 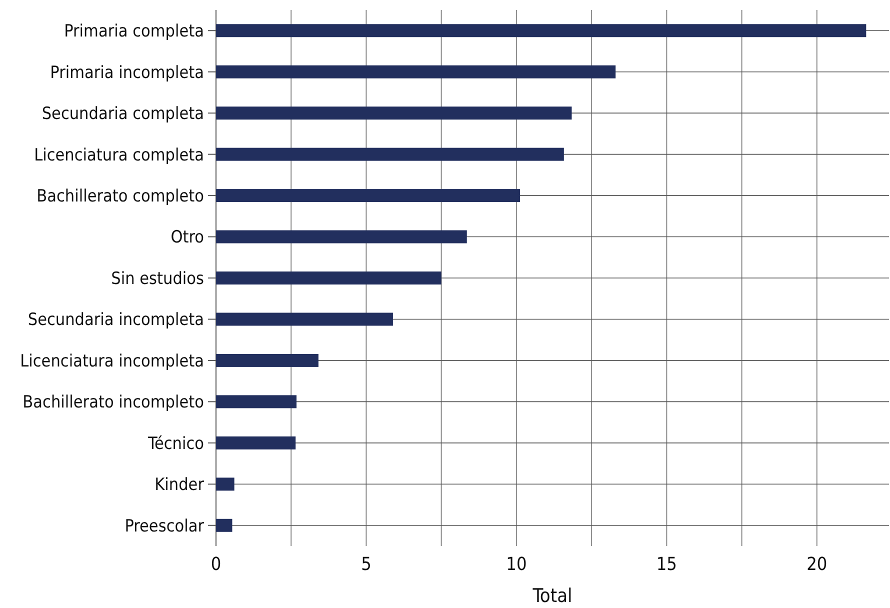 What do you see at coordinates (116, 320) in the screenshot?
I see `y-tick-label: Secundaria incompleta` at bounding box center [116, 320].